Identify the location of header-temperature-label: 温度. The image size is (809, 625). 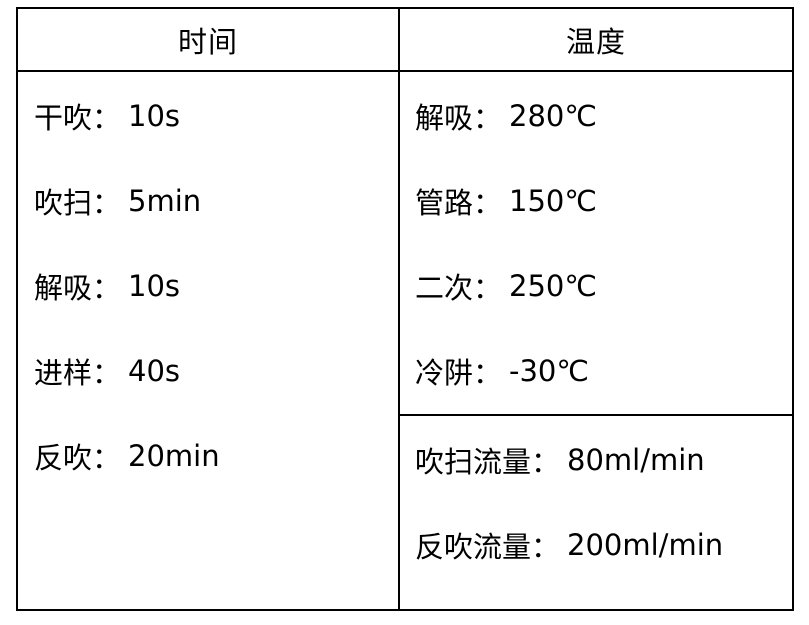
(595, 41).